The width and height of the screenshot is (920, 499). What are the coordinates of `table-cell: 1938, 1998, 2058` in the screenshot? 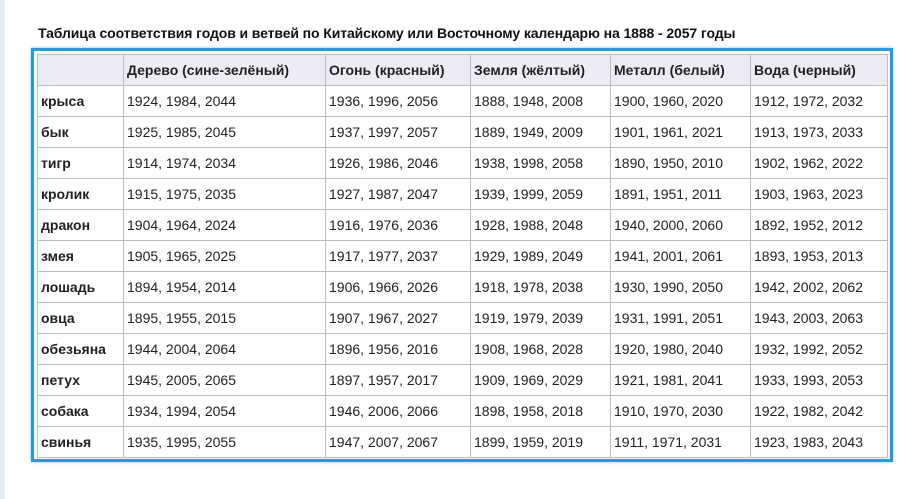 It's located at (540, 163).